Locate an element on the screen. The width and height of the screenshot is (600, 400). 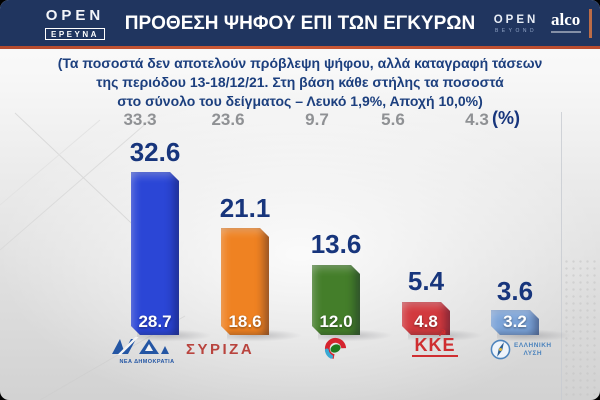
main-value-kinal: 13.6 is located at coordinates (336, 244).